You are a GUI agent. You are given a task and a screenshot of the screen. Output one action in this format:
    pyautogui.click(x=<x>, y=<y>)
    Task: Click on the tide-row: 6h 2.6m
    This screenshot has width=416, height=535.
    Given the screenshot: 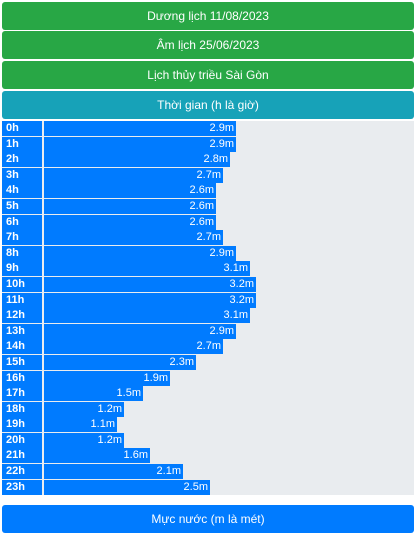 What is the action you would take?
    pyautogui.click(x=208, y=222)
    